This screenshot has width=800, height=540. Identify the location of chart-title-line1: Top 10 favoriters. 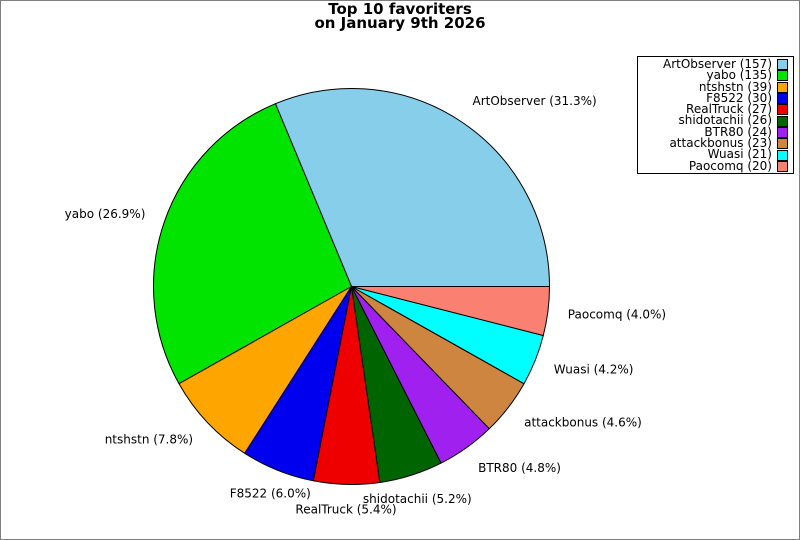
(400, 9).